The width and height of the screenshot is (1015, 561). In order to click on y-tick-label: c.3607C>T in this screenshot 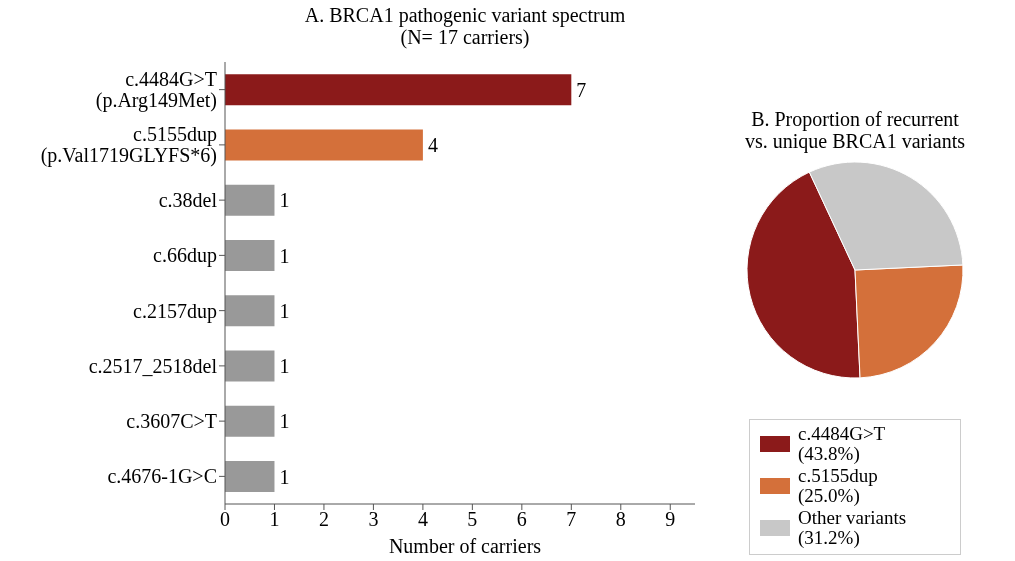, I will do `click(171, 421)`.